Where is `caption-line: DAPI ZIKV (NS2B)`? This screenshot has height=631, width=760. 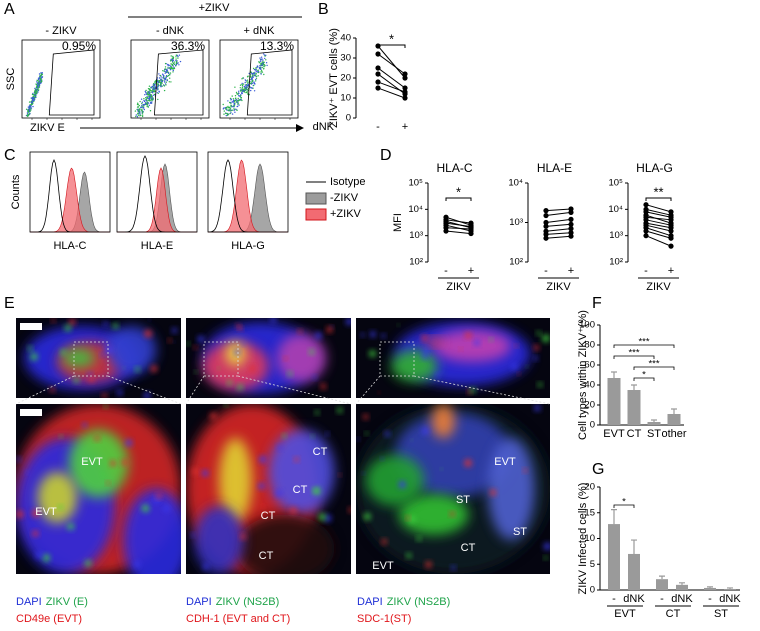 caption-line: DAPI ZIKV (NS2B) is located at coordinates (232, 602).